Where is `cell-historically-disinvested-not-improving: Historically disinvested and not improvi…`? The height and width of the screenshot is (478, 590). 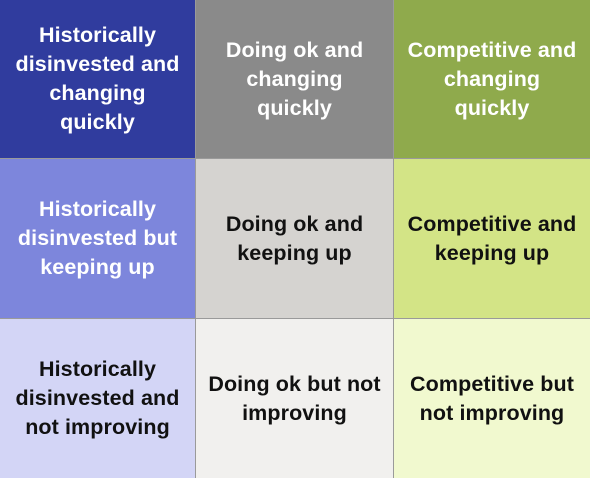
cell-historically-disinvested-not-improving: Historically disinvested and not improvi… is located at coordinates (98, 398).